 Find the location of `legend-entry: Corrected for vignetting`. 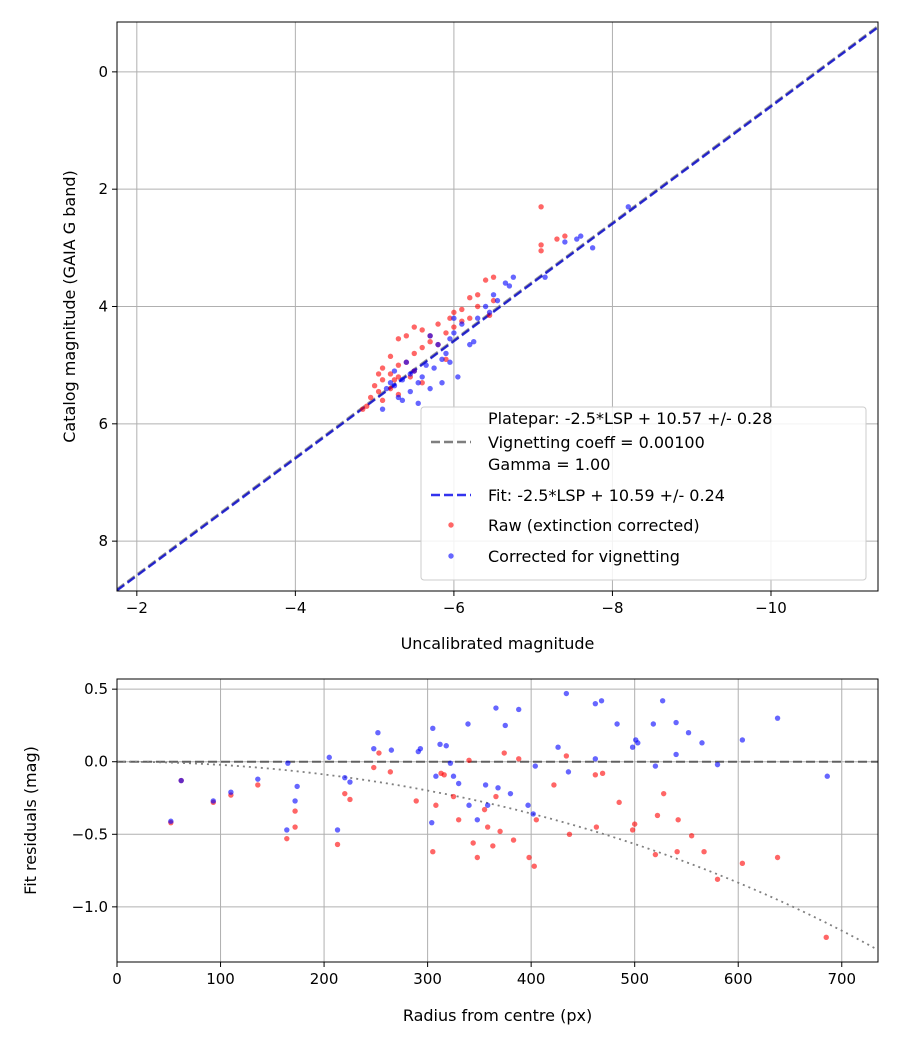

legend-entry: Corrected for vignetting is located at coordinates (584, 556).